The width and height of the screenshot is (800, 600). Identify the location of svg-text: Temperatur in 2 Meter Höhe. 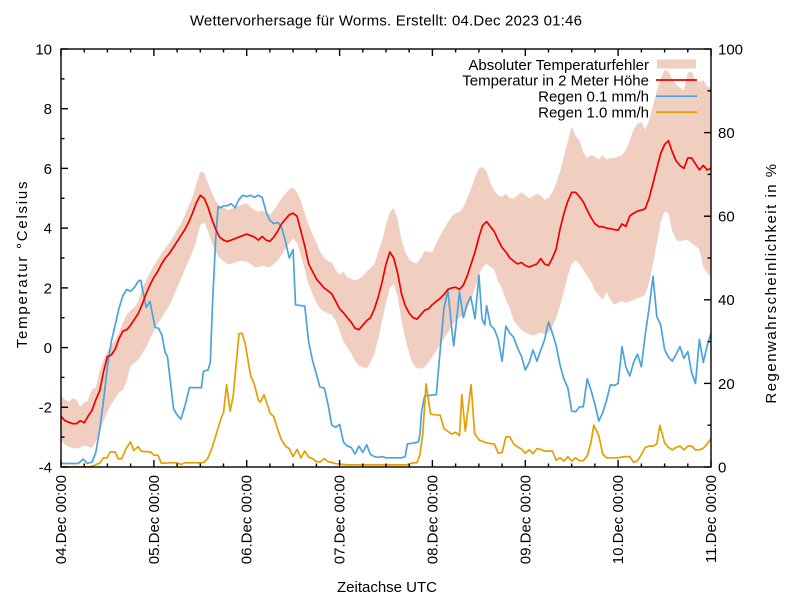
(555, 81).